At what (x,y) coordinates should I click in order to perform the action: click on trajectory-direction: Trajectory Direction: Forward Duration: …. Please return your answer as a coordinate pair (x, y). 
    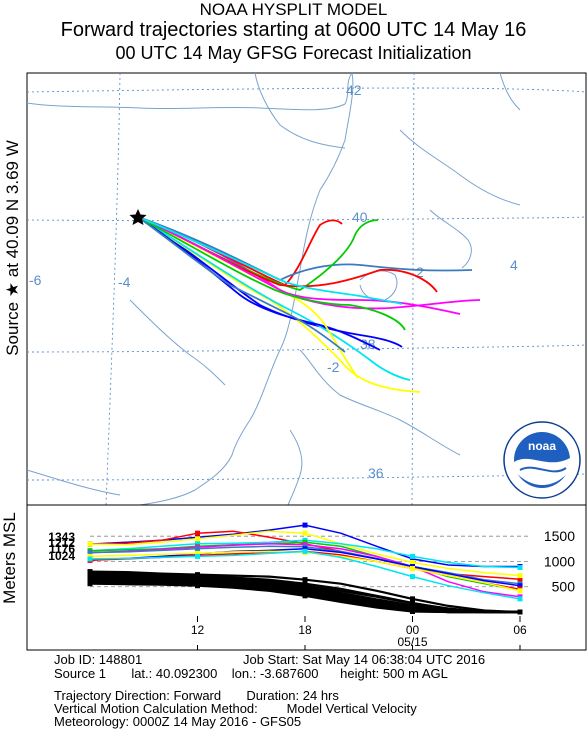
    Looking at the image, I should click on (196, 695).